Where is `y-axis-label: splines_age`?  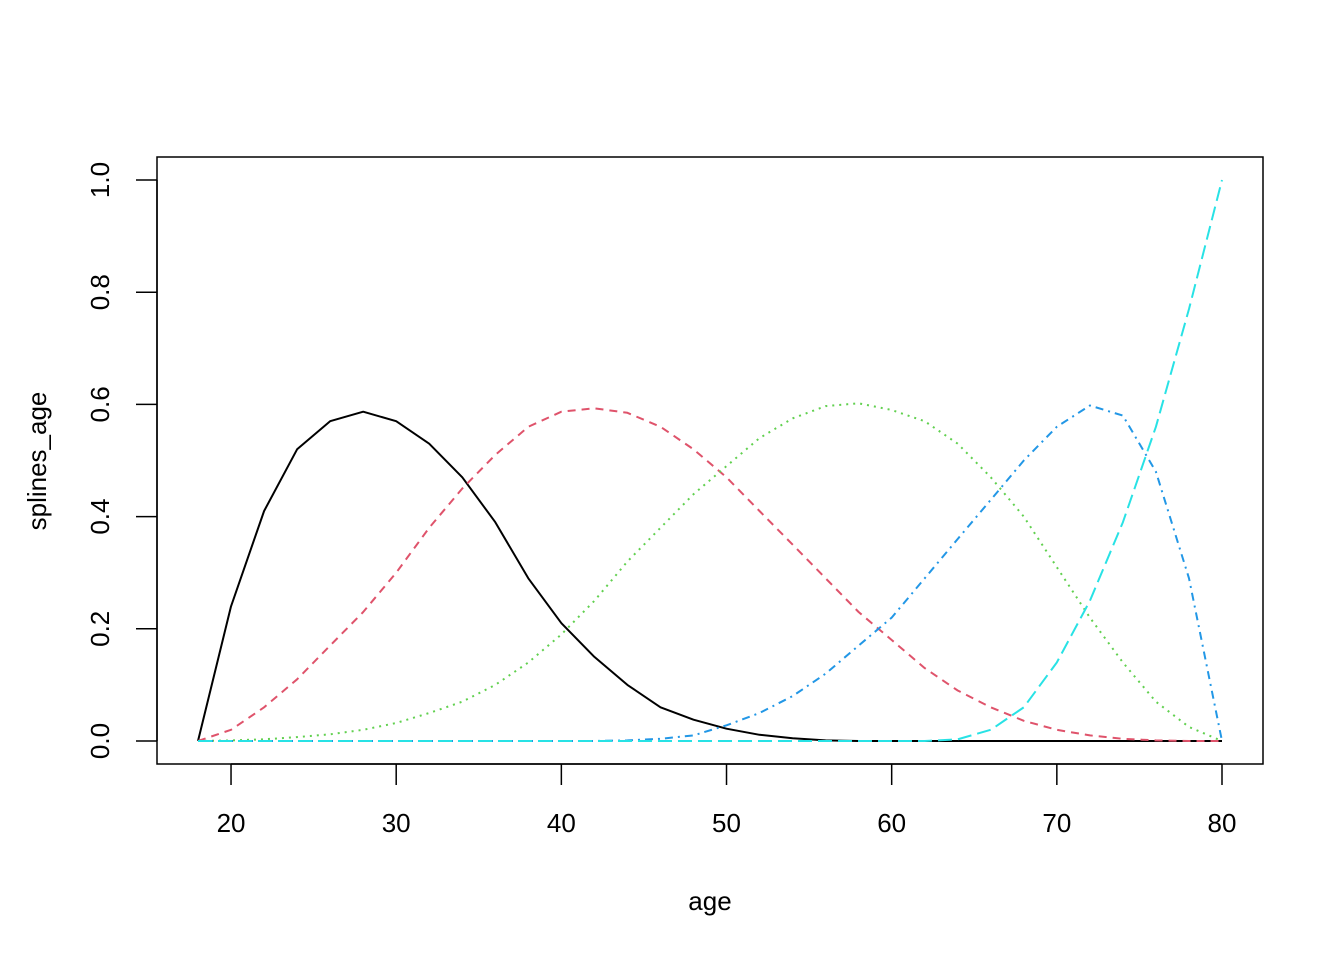
y-axis-label: splines_age is located at coordinates (37, 461).